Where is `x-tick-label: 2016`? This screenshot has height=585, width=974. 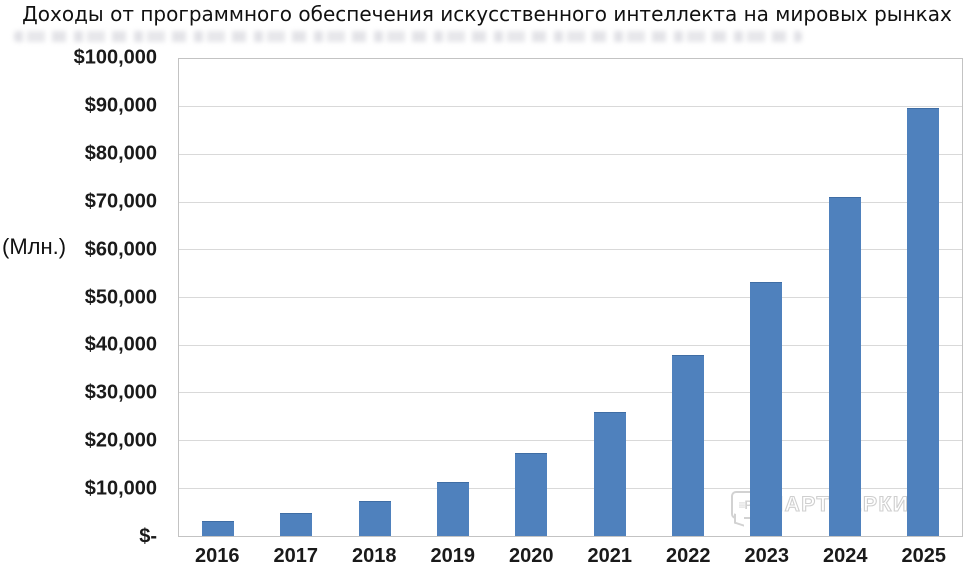
x-tick-label: 2016 is located at coordinates (217, 556).